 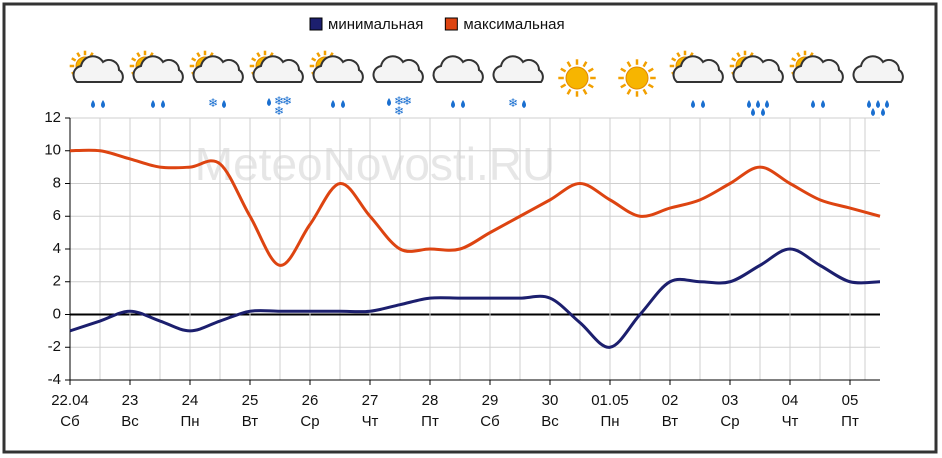 What do you see at coordinates (850, 400) in the screenshot?
I see `x-tick-label: 05` at bounding box center [850, 400].